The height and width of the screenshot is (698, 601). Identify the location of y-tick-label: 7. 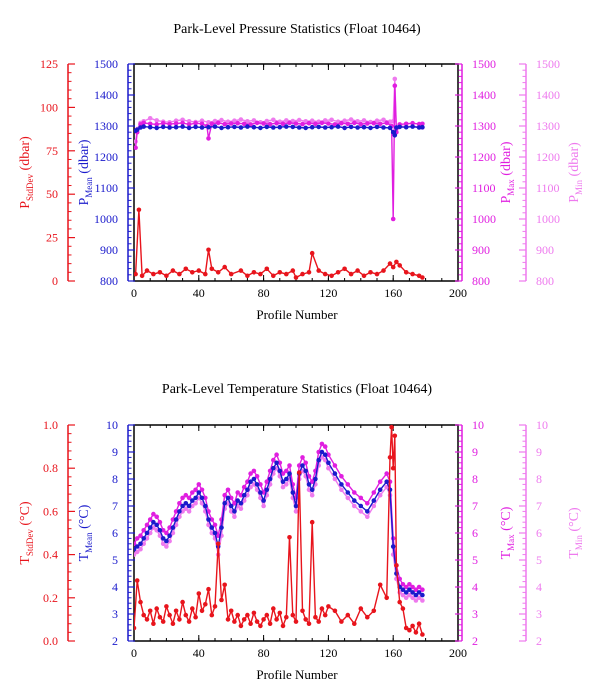
(539, 506).